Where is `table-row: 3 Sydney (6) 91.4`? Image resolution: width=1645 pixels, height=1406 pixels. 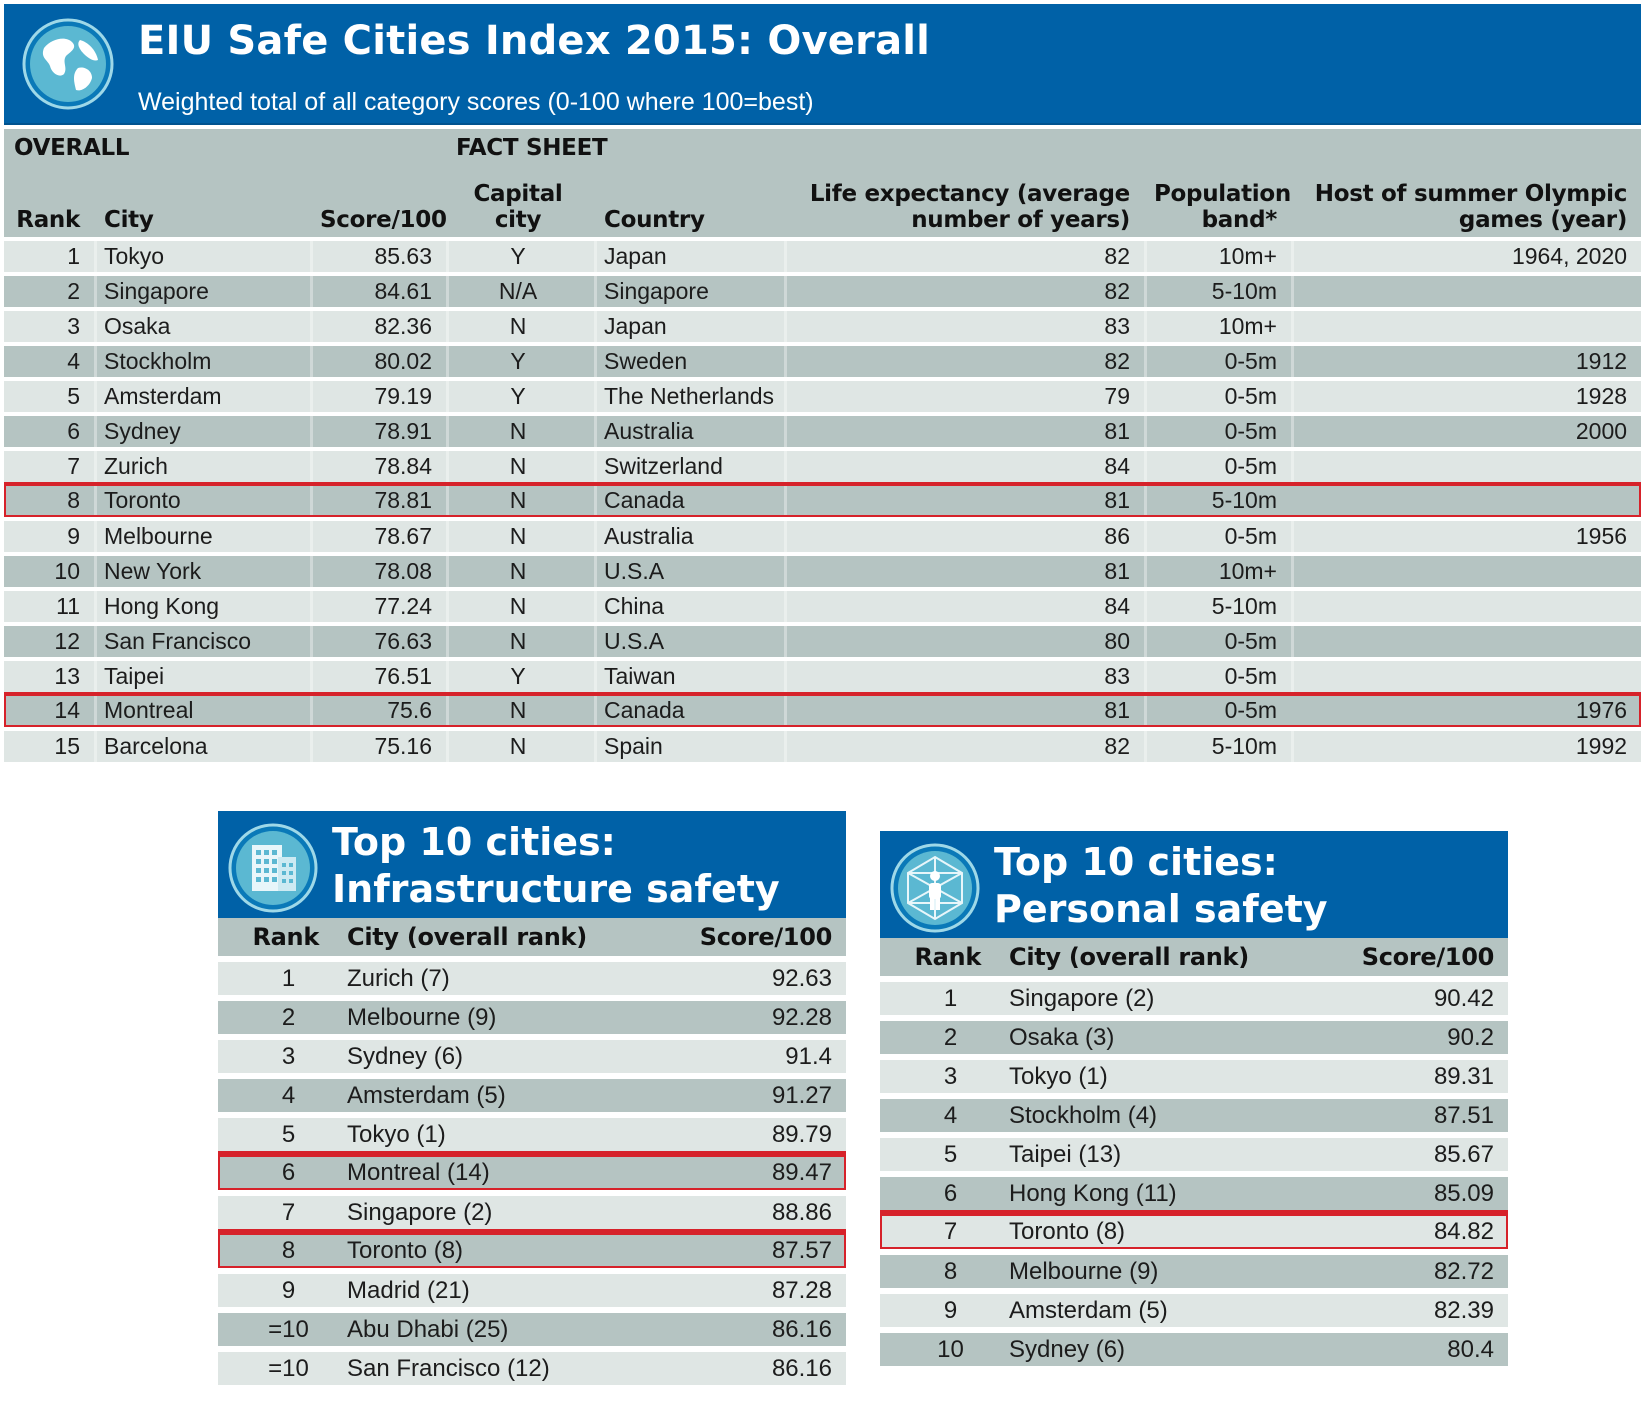
table-row: 3 Sydney (6) 91.4 is located at coordinates (532, 1053).